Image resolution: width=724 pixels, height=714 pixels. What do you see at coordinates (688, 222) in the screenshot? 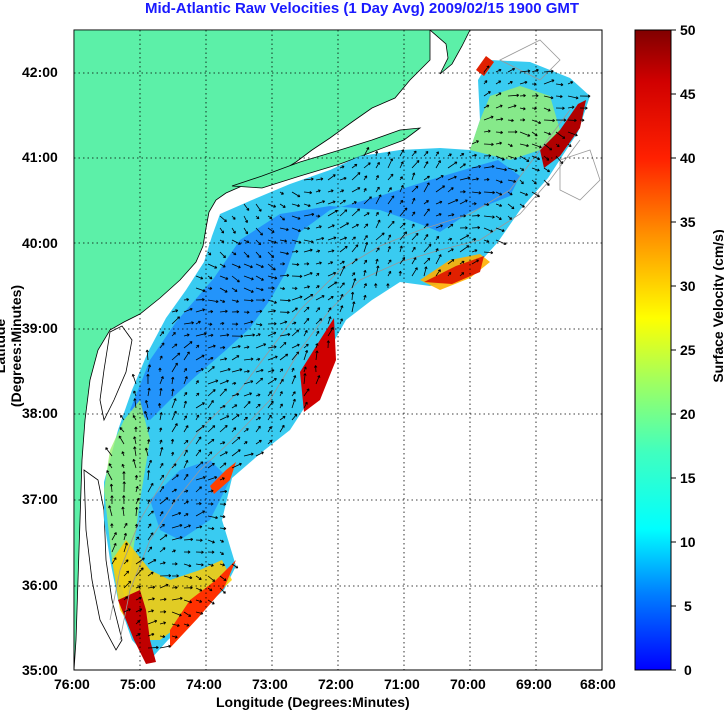
I see `colorbar-tick: 35` at bounding box center [688, 222].